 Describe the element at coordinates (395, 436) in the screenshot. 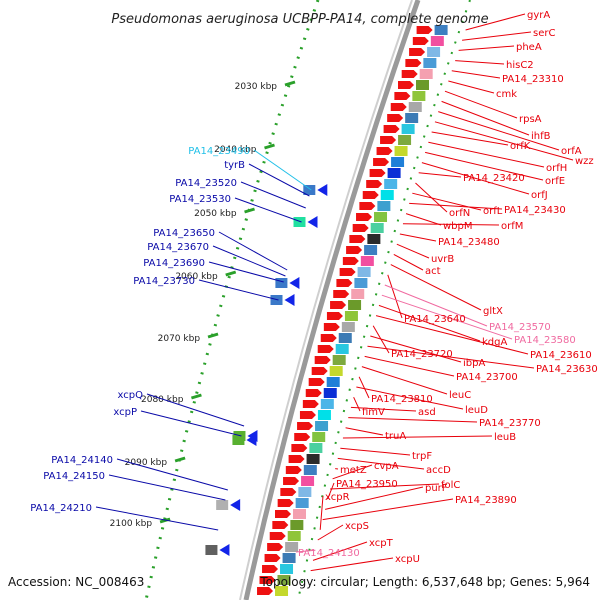

I see `gene-label-right: truA` at that location.